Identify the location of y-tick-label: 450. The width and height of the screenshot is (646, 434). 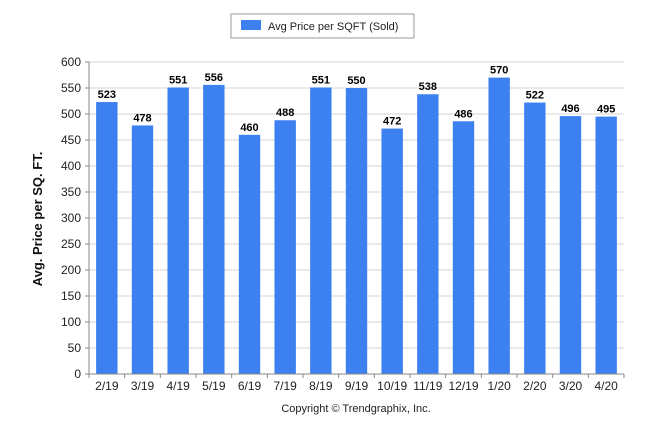
(71, 140).